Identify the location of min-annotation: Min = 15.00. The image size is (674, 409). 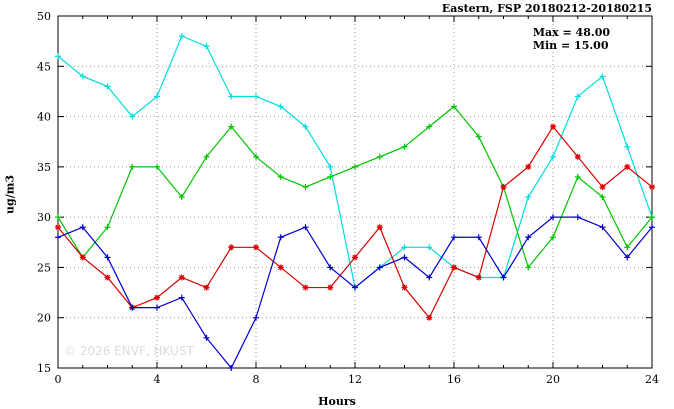
(570, 45).